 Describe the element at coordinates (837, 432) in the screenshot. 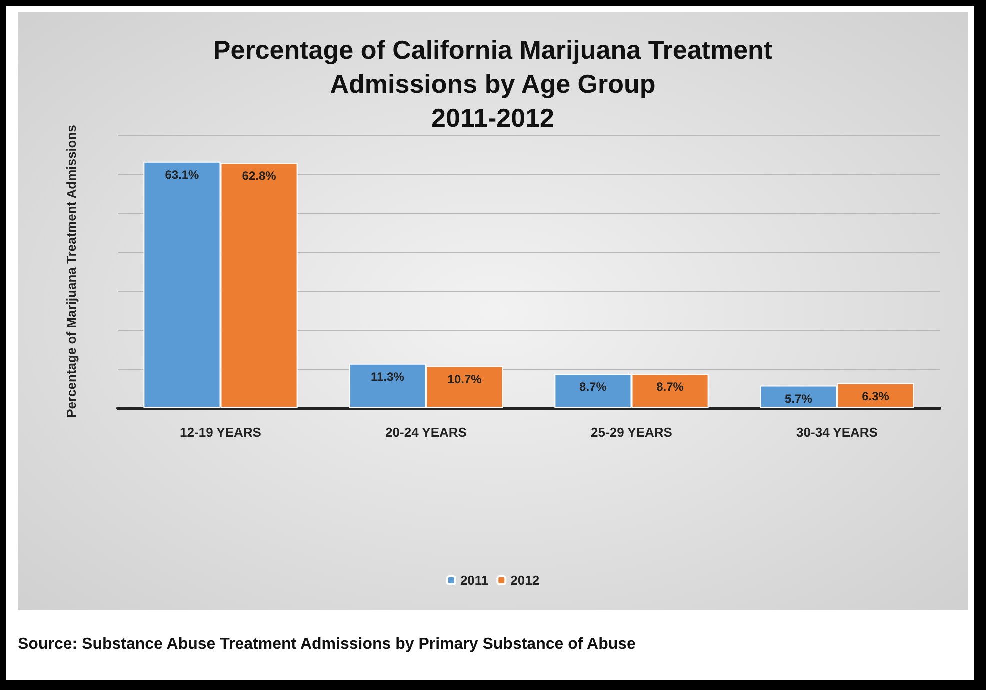

I see `x-tick-label: 30-34 YEARS` at that location.